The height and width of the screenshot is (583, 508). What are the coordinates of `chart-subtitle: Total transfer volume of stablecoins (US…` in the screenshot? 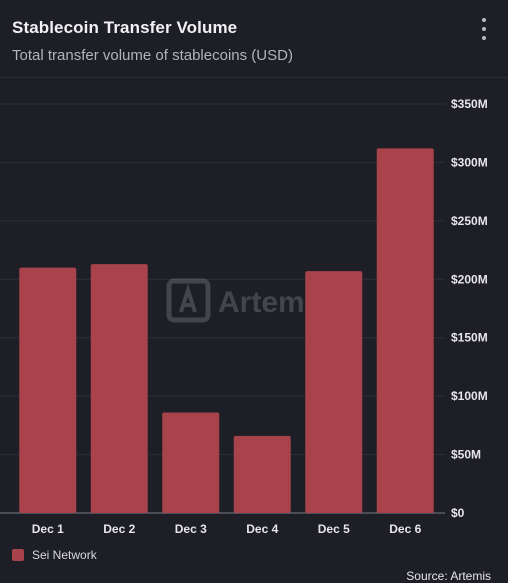 It's located at (152, 55).